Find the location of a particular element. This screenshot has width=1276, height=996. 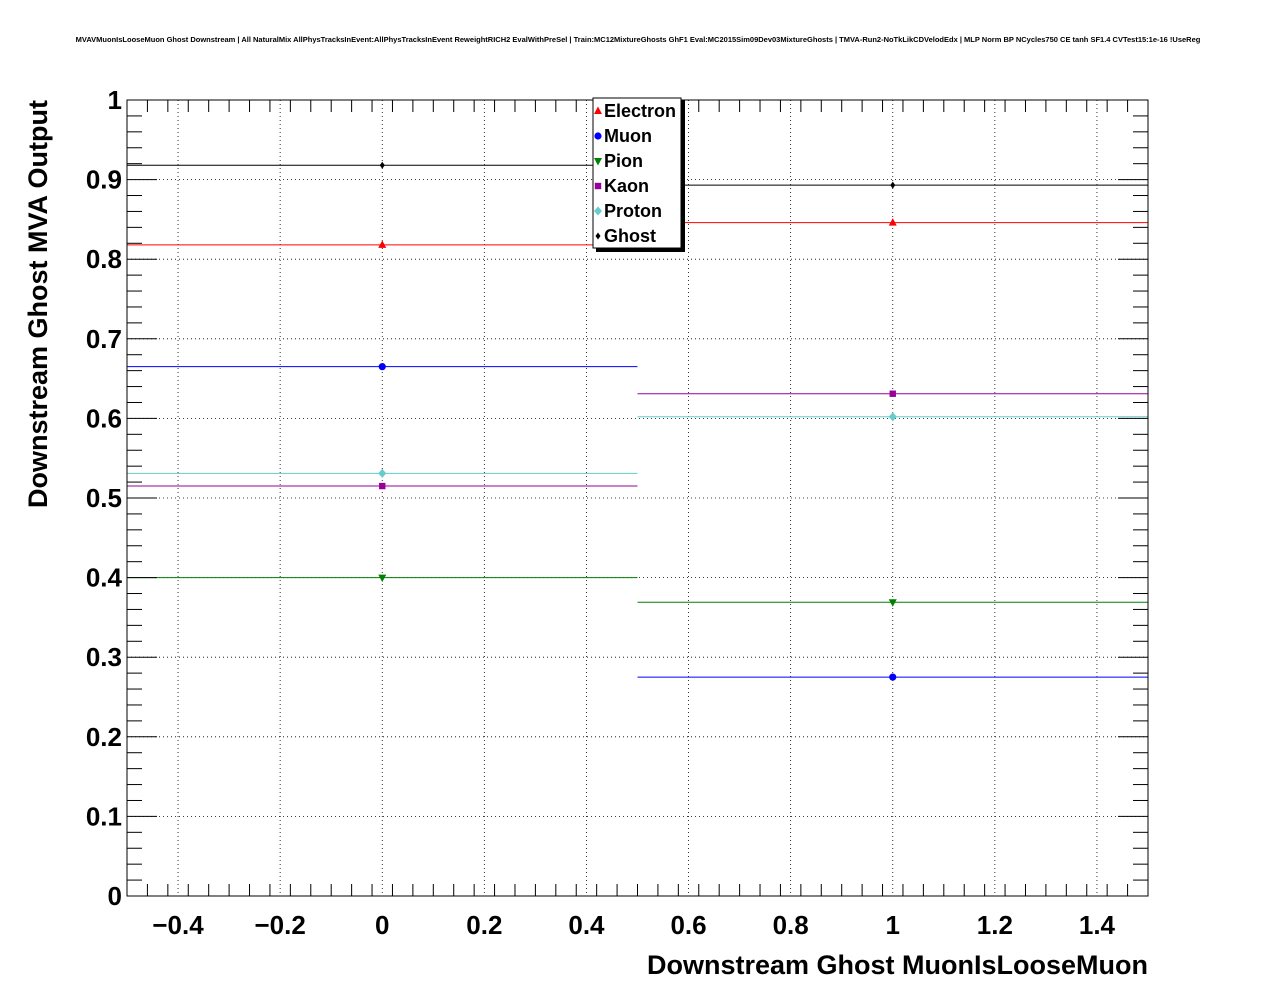

x-tick-label-9: 1.4 is located at coordinates (1097, 925).